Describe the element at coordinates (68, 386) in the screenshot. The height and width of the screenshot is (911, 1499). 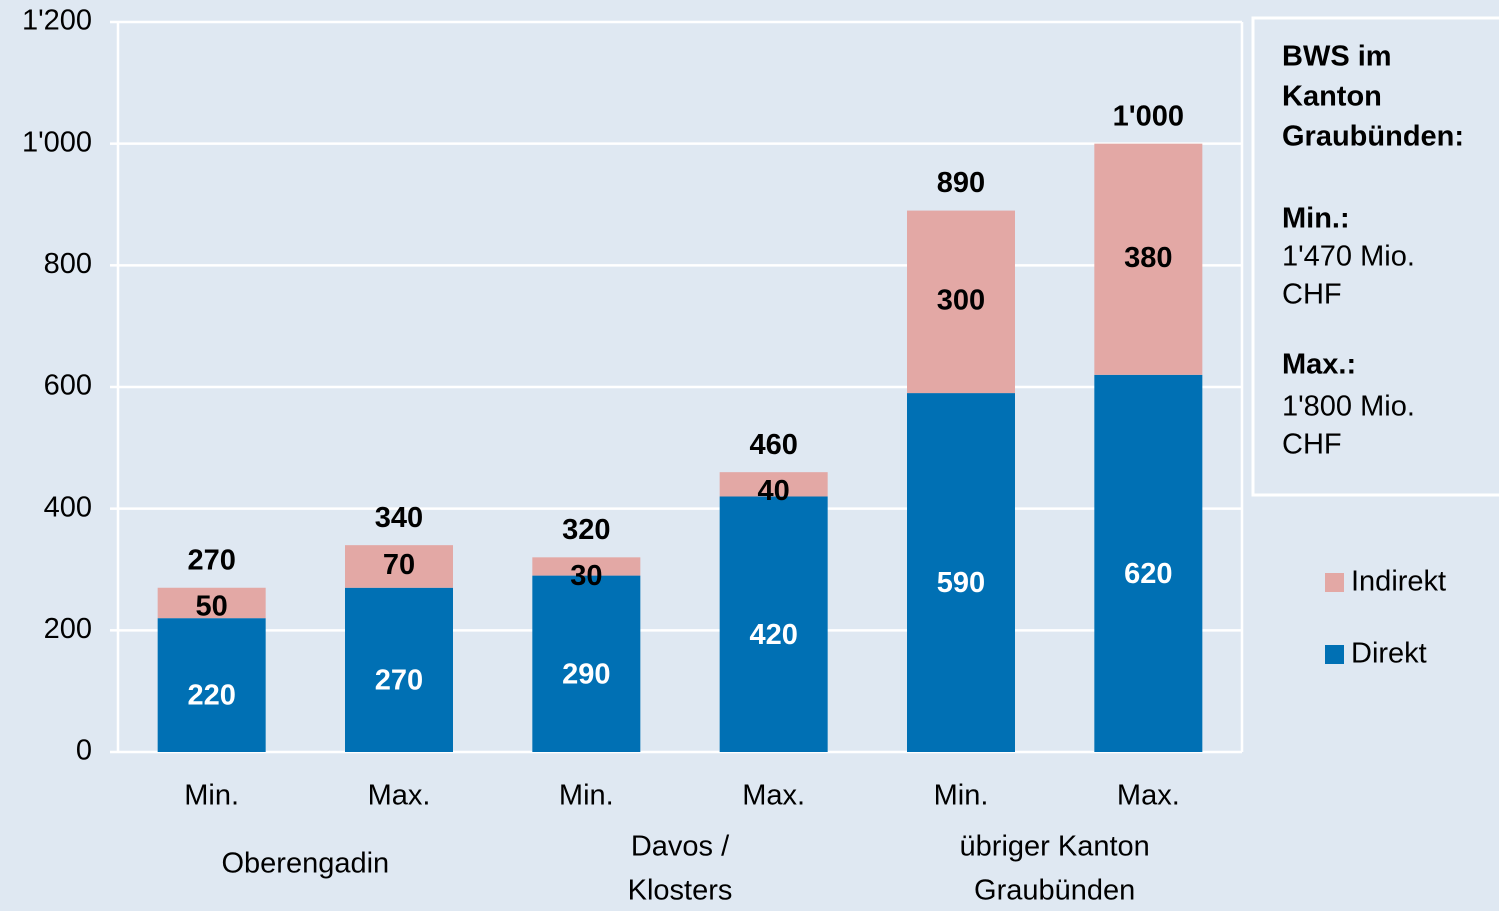
I see `y-tick-label: 600` at that location.